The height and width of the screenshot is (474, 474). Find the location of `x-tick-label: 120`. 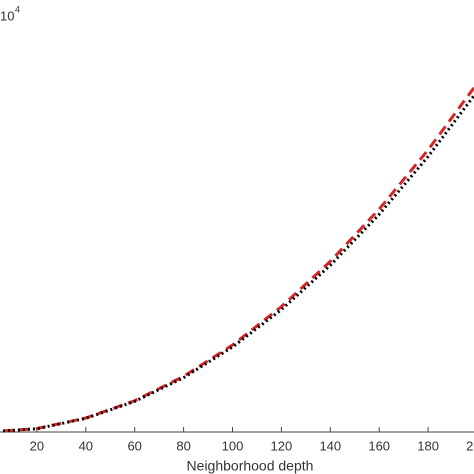

x-tick-label: 120 is located at coordinates (282, 445).